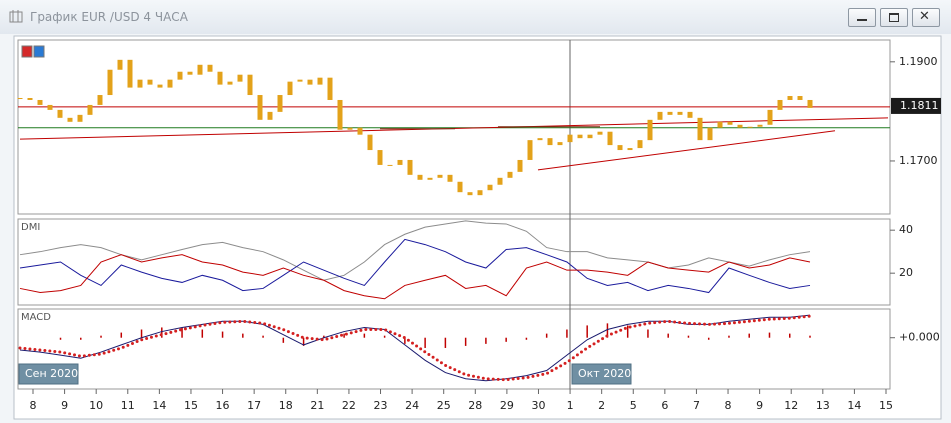 The width and height of the screenshot is (951, 423). What do you see at coordinates (926, 17) in the screenshot?
I see `close-button: ✕` at bounding box center [926, 17].